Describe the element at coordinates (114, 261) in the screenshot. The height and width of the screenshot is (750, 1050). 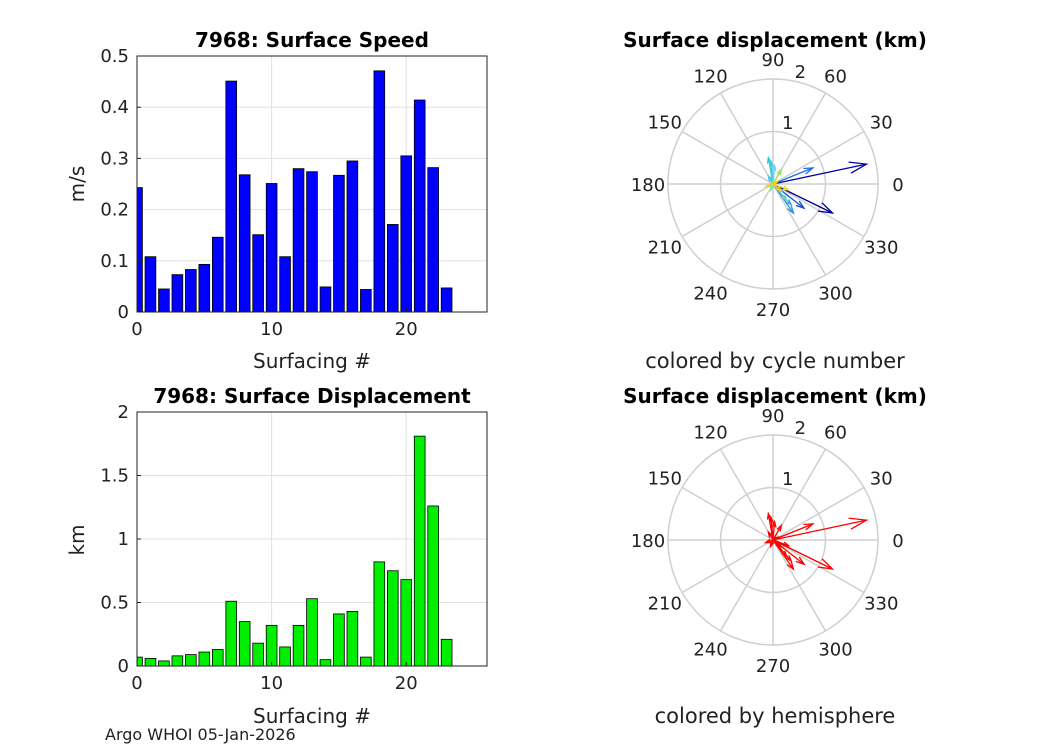
I see `speed-ytick-label: 0.1` at that location.